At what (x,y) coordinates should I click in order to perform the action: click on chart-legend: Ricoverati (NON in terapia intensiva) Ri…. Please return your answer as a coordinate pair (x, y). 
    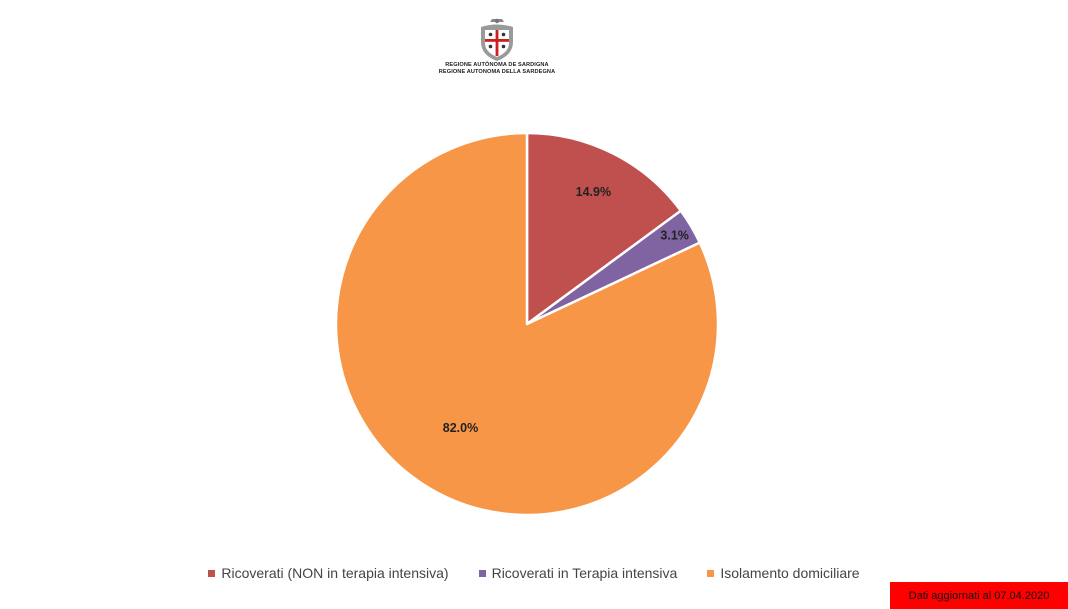
    Looking at the image, I should click on (534, 573).